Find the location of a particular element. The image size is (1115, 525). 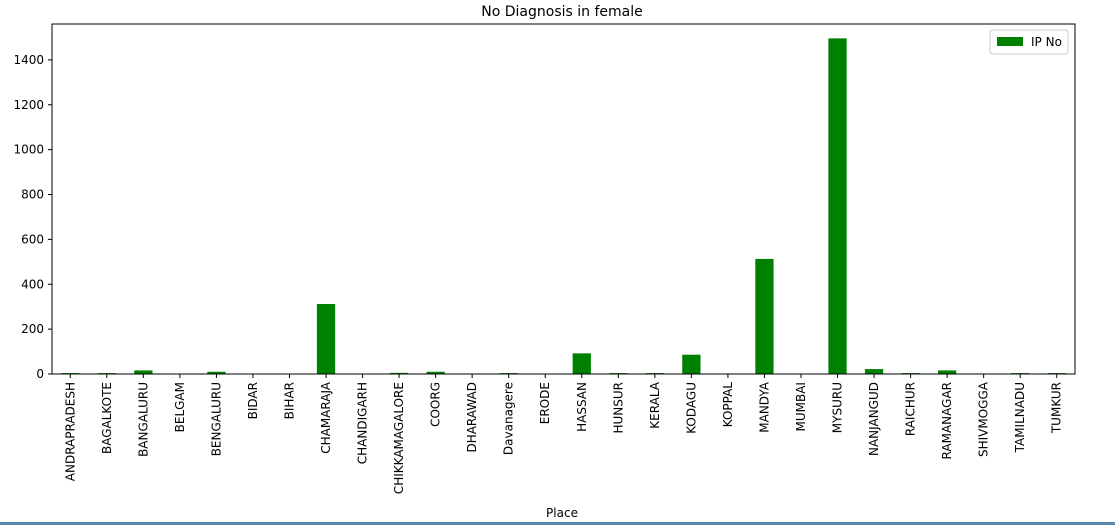

y-tick-label: 800 is located at coordinates (32, 195).